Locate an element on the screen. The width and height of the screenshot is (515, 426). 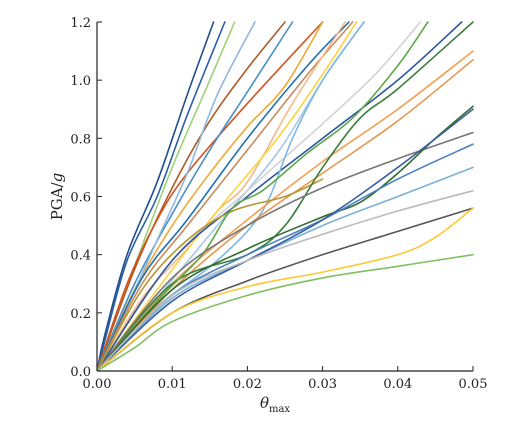
y-tick-label: 1.2 is located at coordinates (80, 23).